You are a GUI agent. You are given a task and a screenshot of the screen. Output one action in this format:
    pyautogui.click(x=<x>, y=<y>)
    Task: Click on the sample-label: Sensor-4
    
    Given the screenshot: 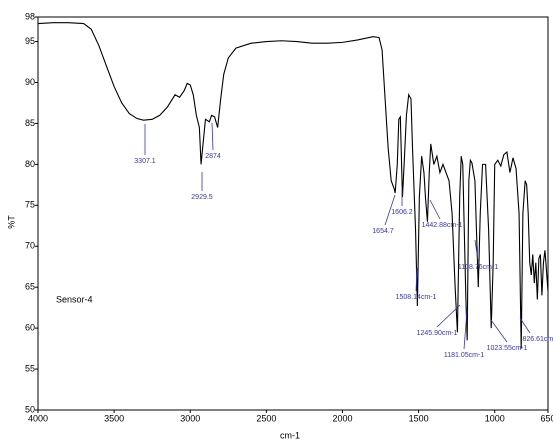 What is the action you would take?
    pyautogui.click(x=74, y=299)
    